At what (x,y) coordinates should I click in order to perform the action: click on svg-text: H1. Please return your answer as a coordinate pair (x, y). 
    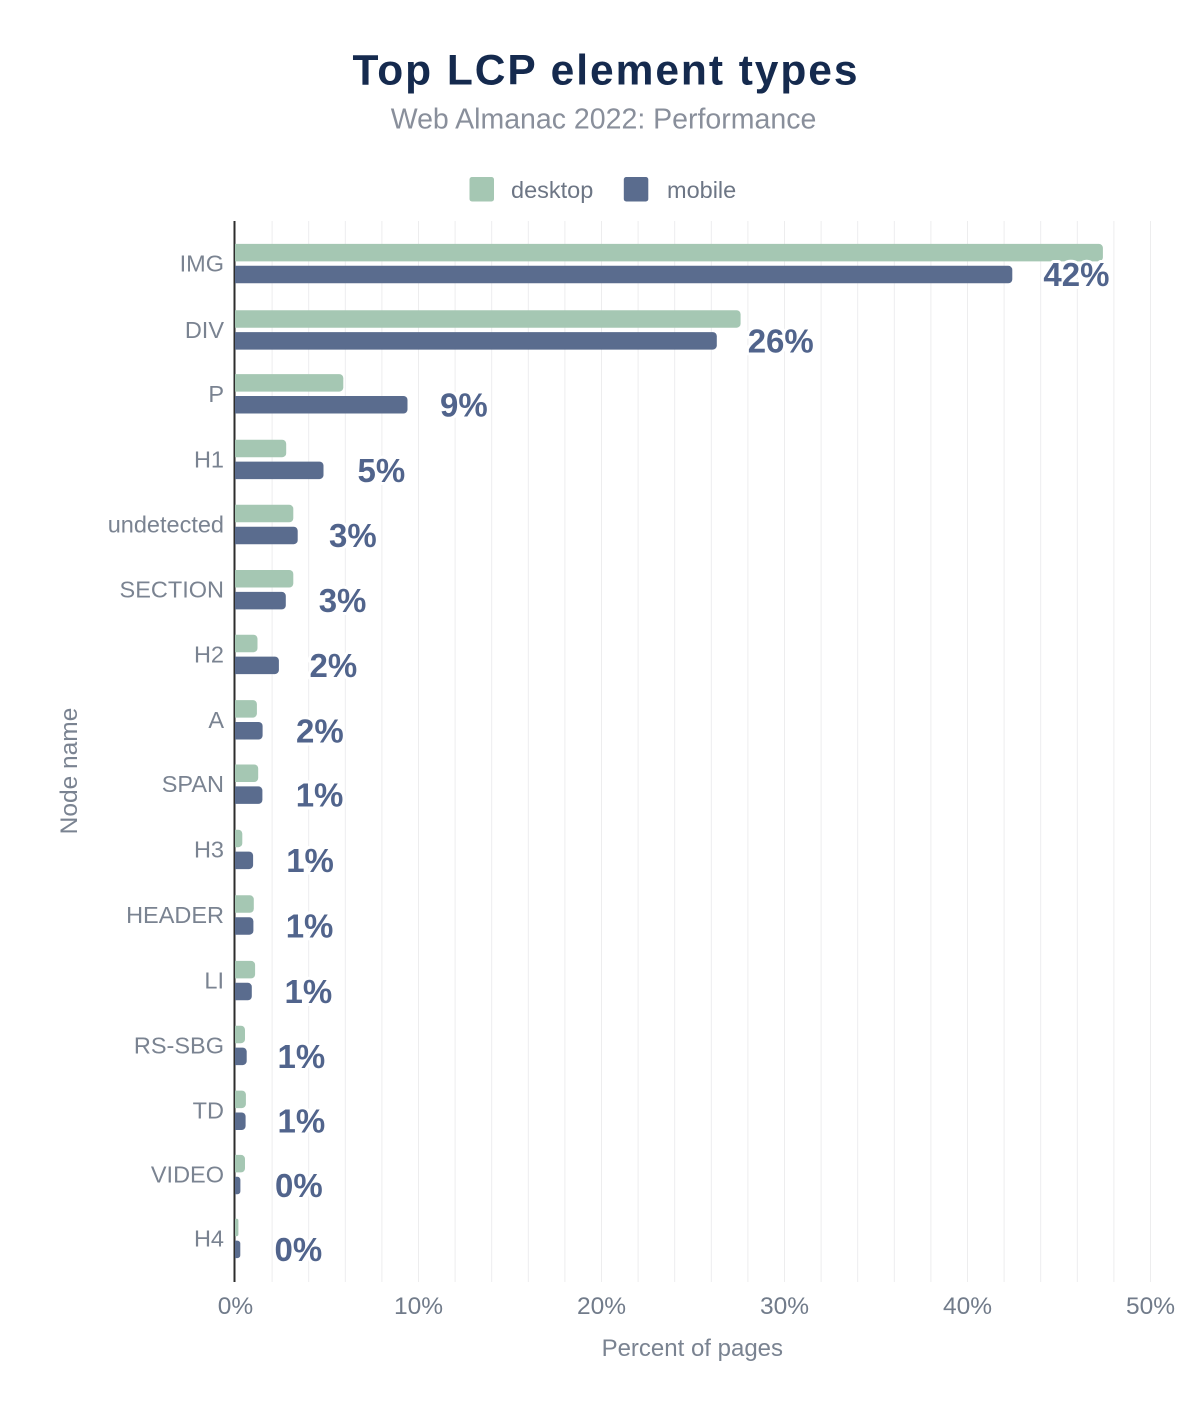
    Looking at the image, I should click on (209, 459).